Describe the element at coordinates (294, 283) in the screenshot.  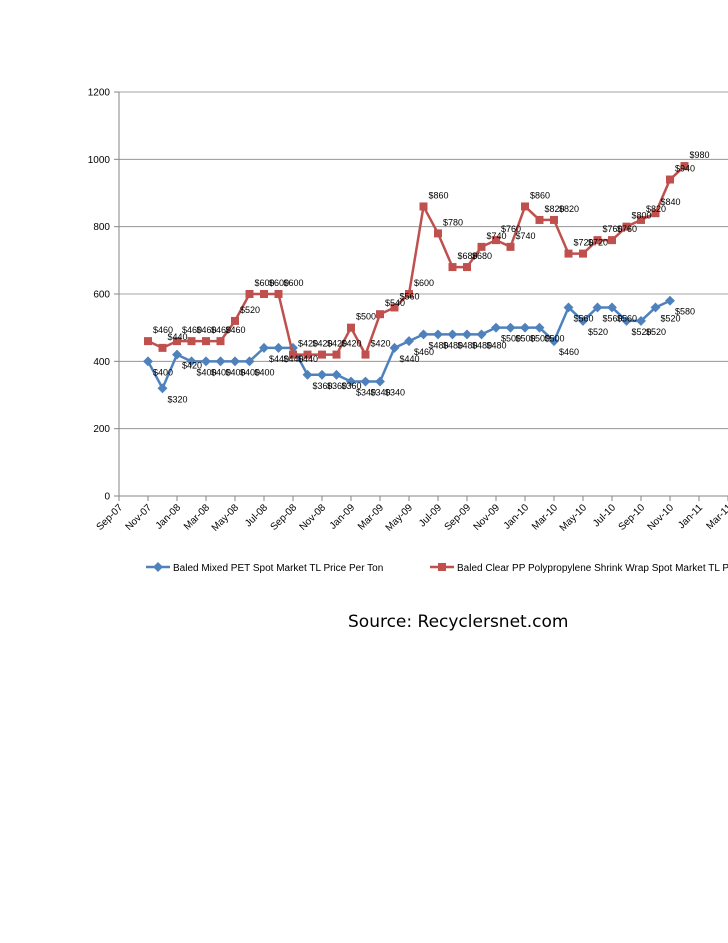
I see `data-label: $600` at that location.